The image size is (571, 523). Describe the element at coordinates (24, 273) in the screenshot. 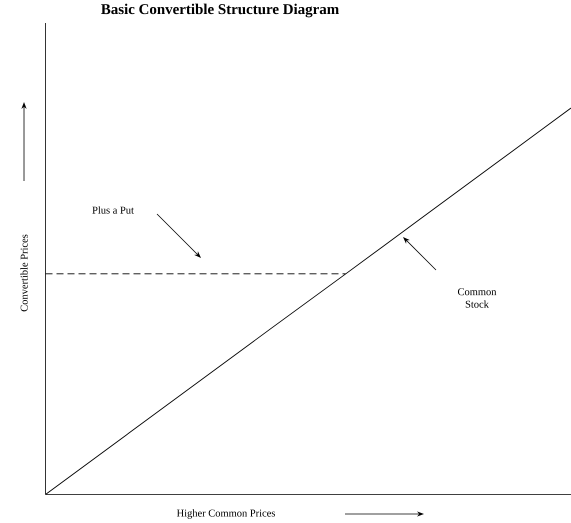

I see `y-axis-title: Convertible Prices` at that location.